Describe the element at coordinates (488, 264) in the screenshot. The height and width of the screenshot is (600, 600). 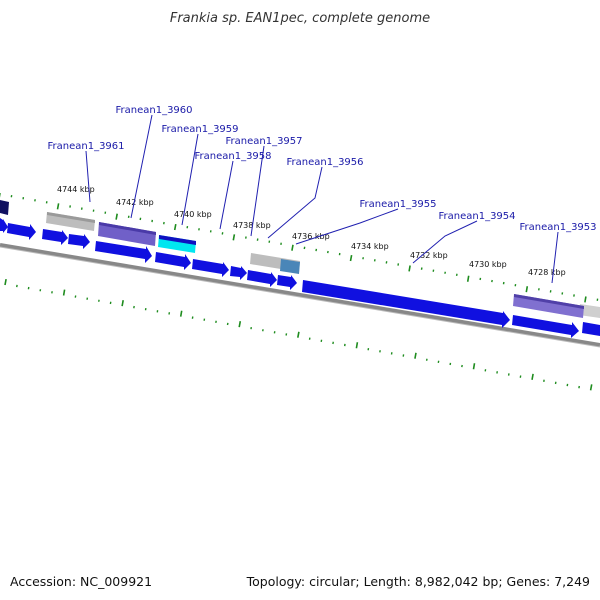
I see `kbp-label: 4730 kbp` at that location.